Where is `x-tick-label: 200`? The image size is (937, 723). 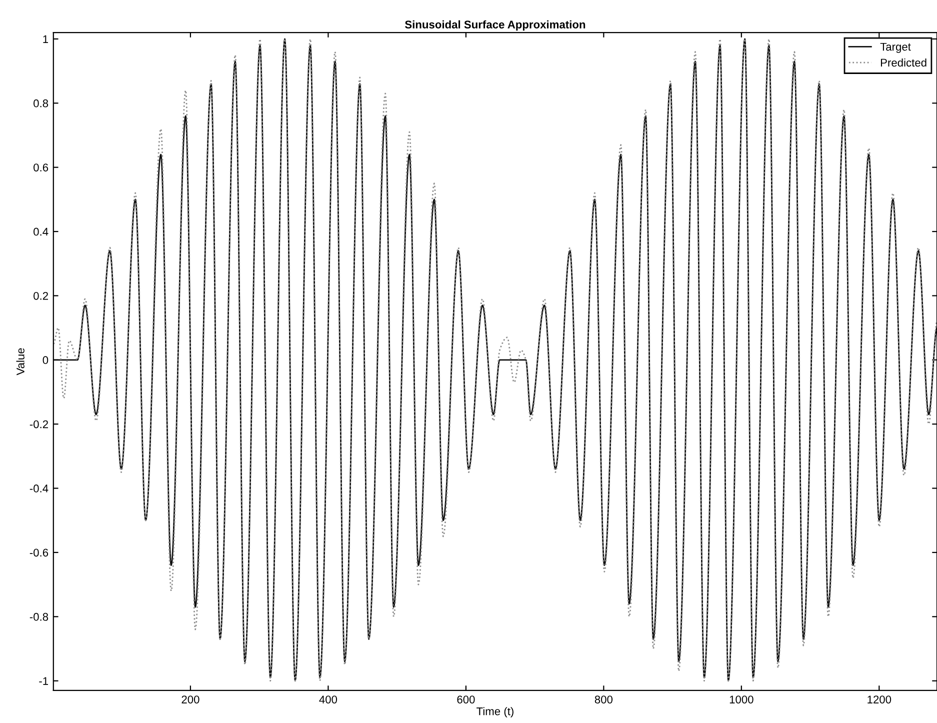
x-tick-label: 200 is located at coordinates (191, 700).